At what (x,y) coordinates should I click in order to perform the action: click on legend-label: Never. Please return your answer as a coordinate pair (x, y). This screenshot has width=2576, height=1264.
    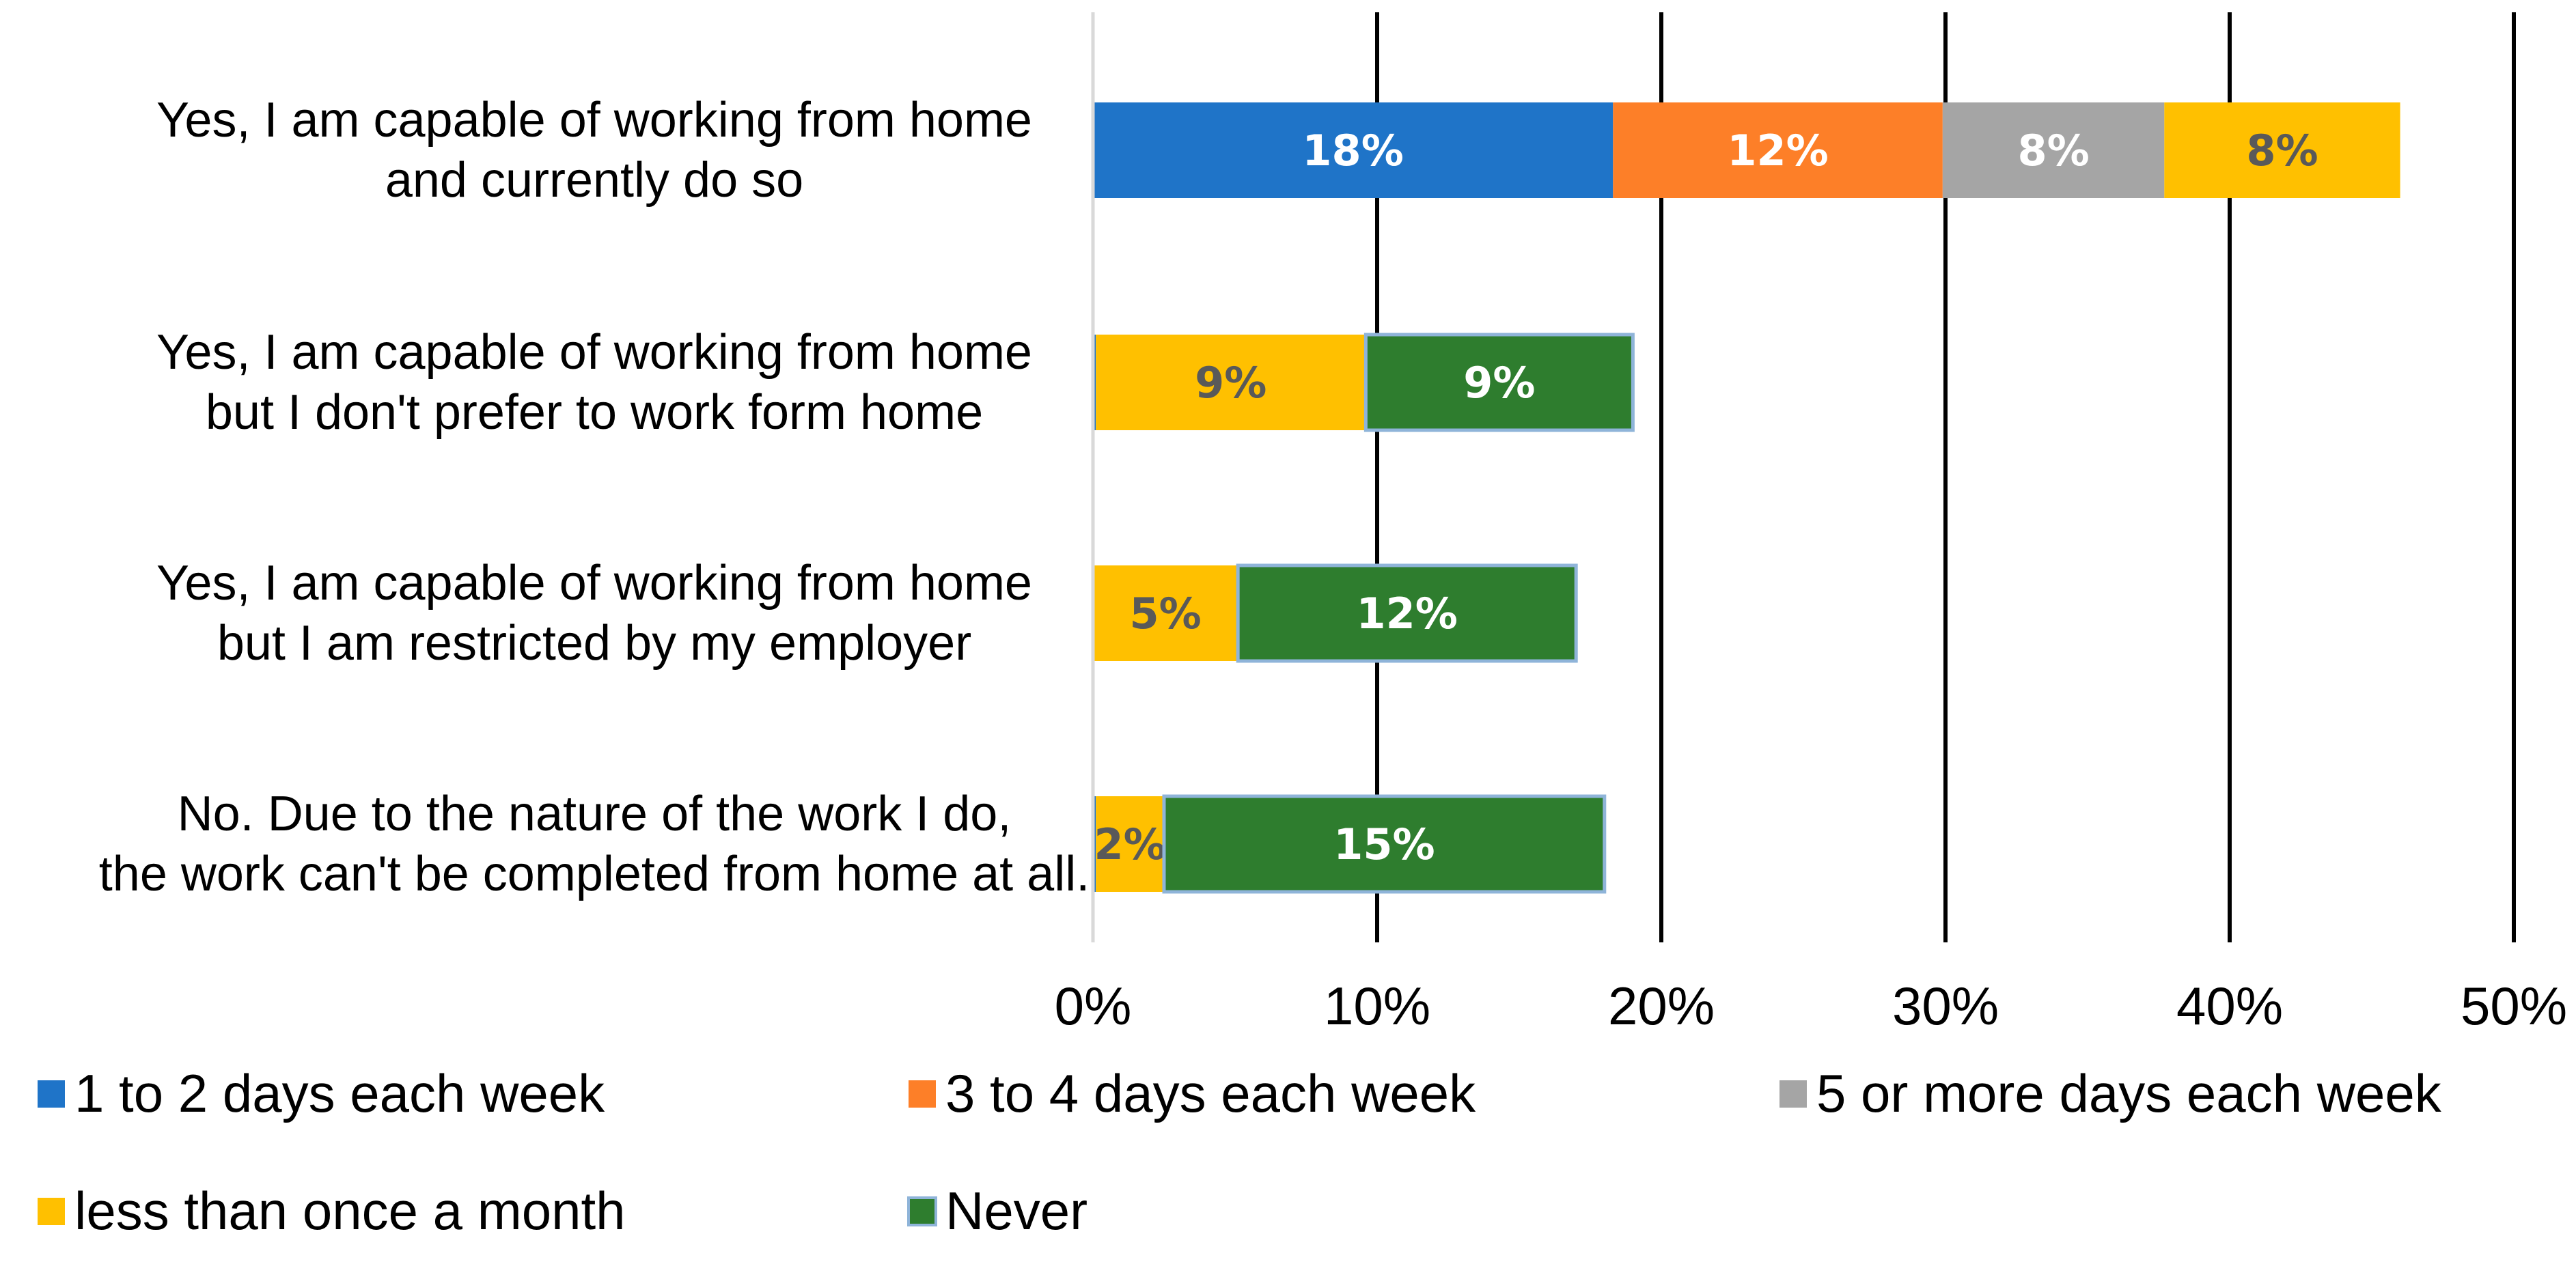
    Looking at the image, I should click on (1017, 1211).